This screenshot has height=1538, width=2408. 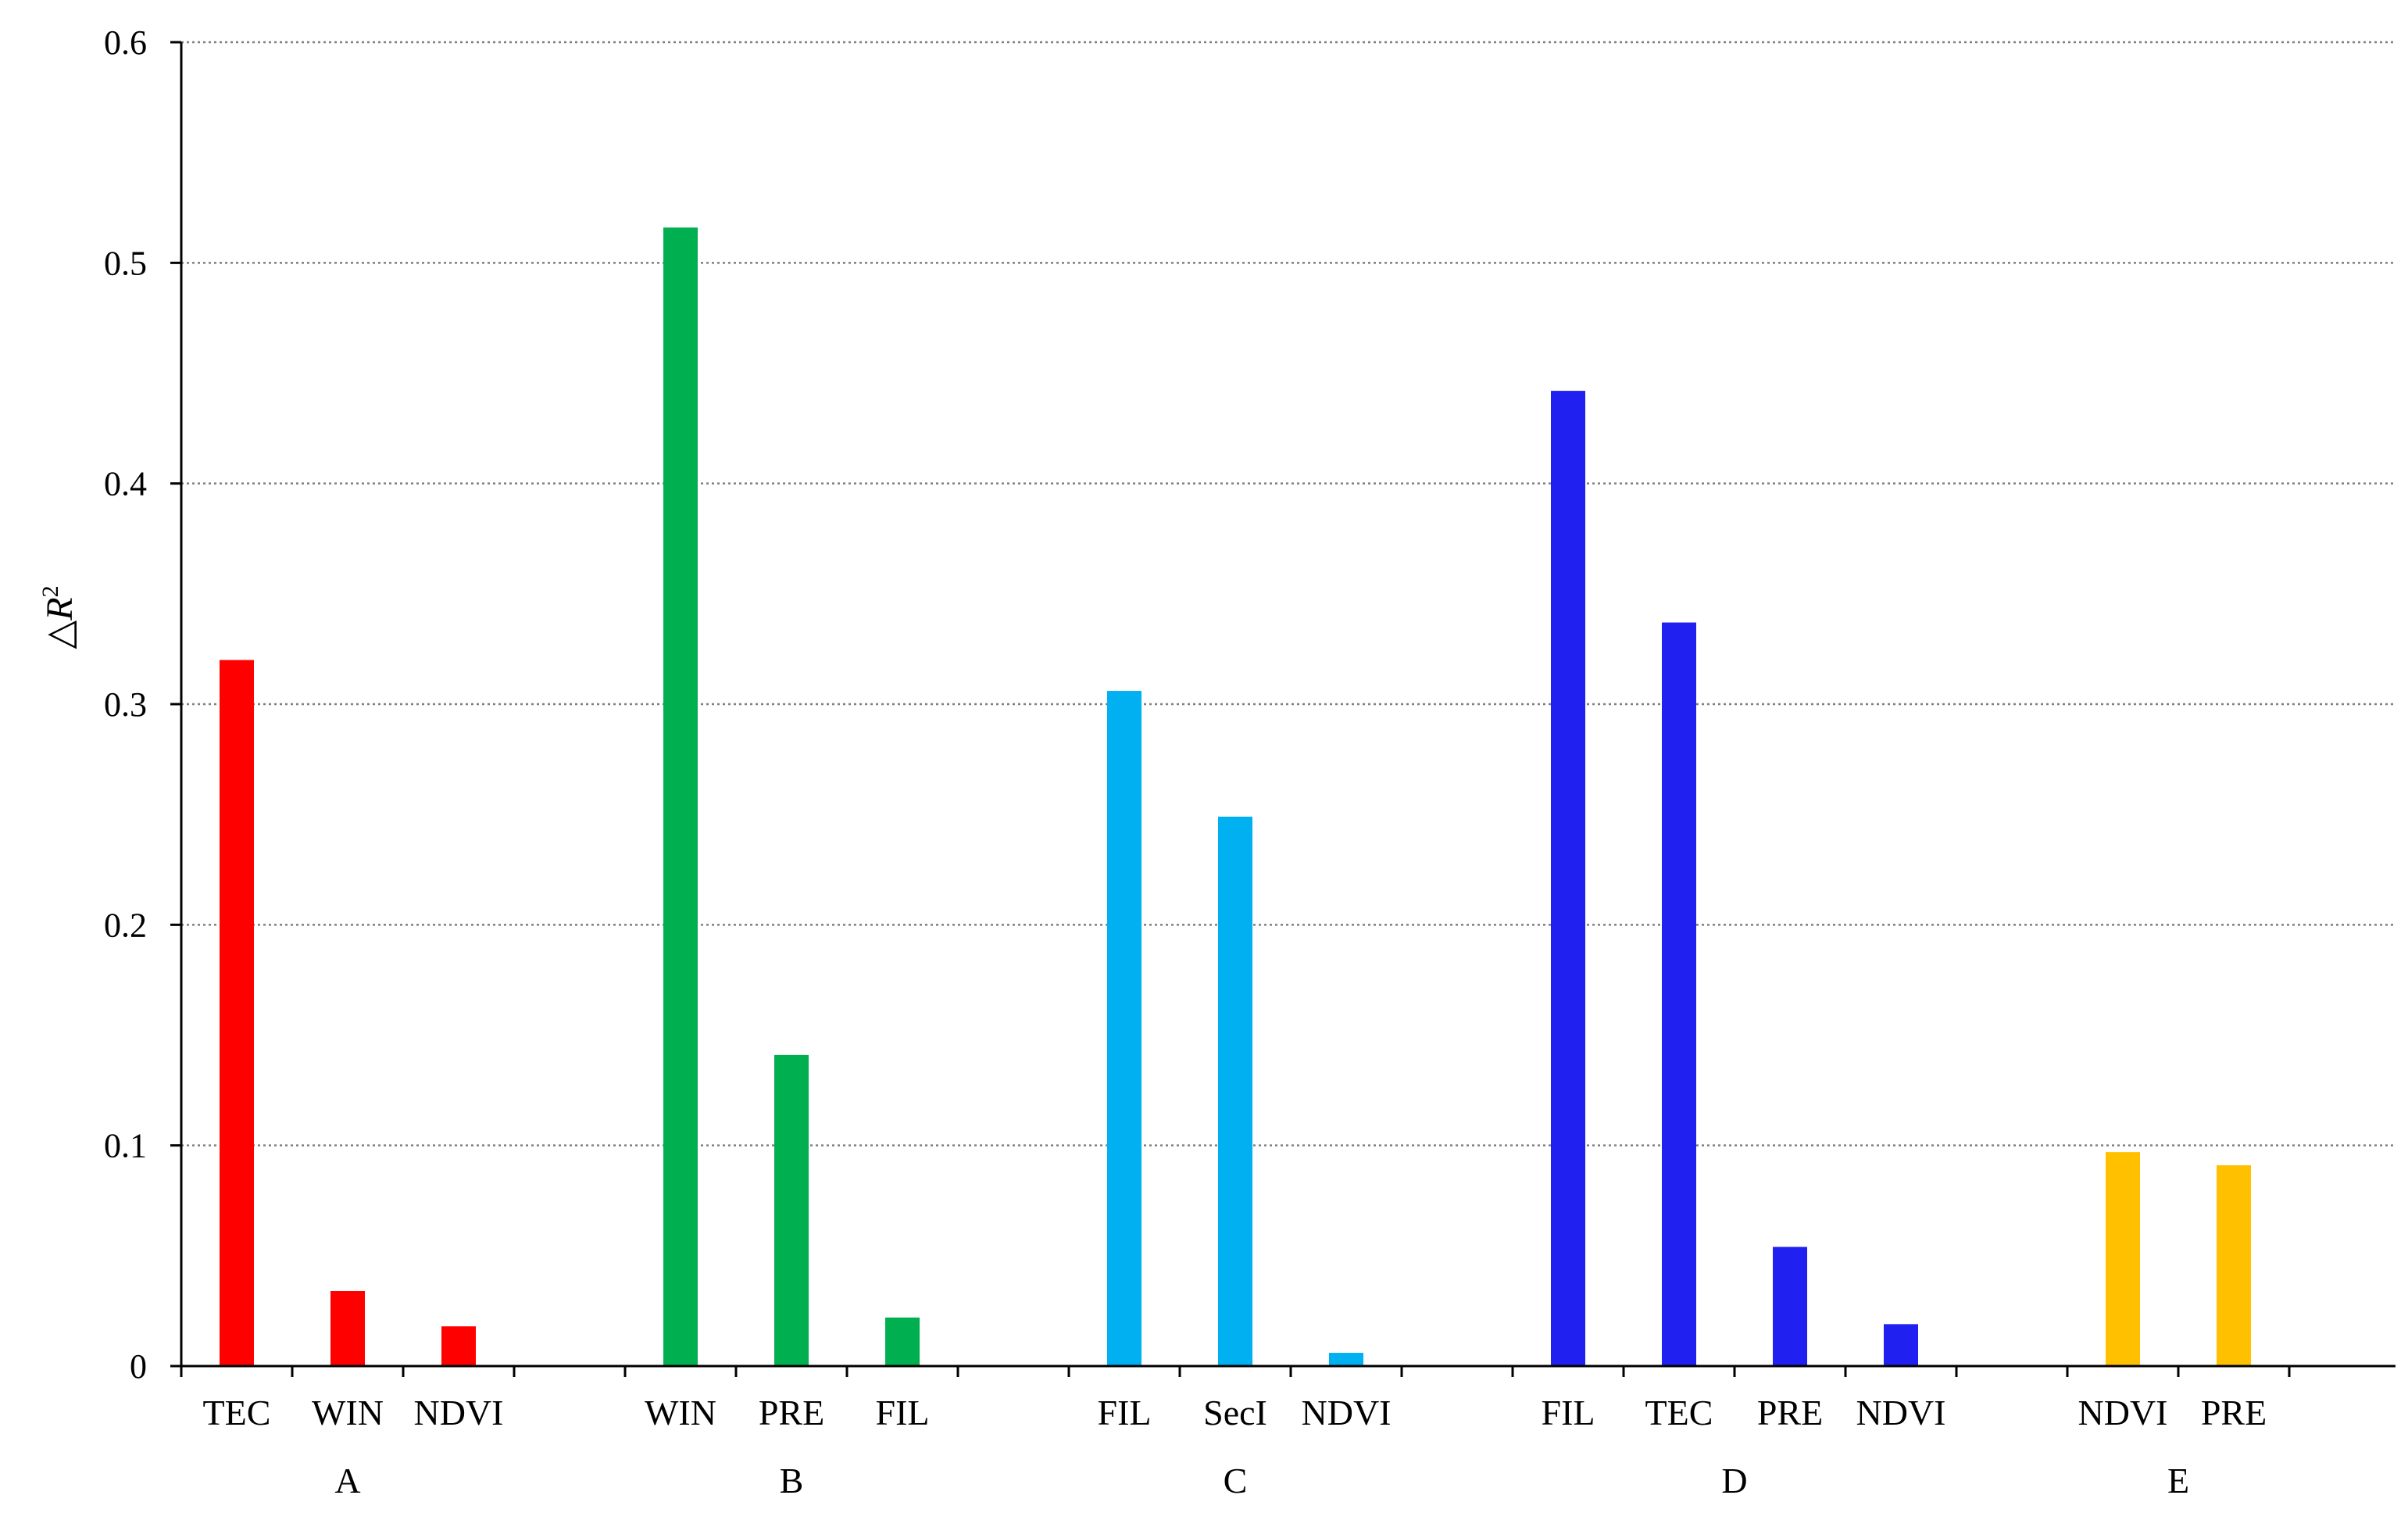 What do you see at coordinates (237, 1013) in the screenshot?
I see `bar-A-tec` at bounding box center [237, 1013].